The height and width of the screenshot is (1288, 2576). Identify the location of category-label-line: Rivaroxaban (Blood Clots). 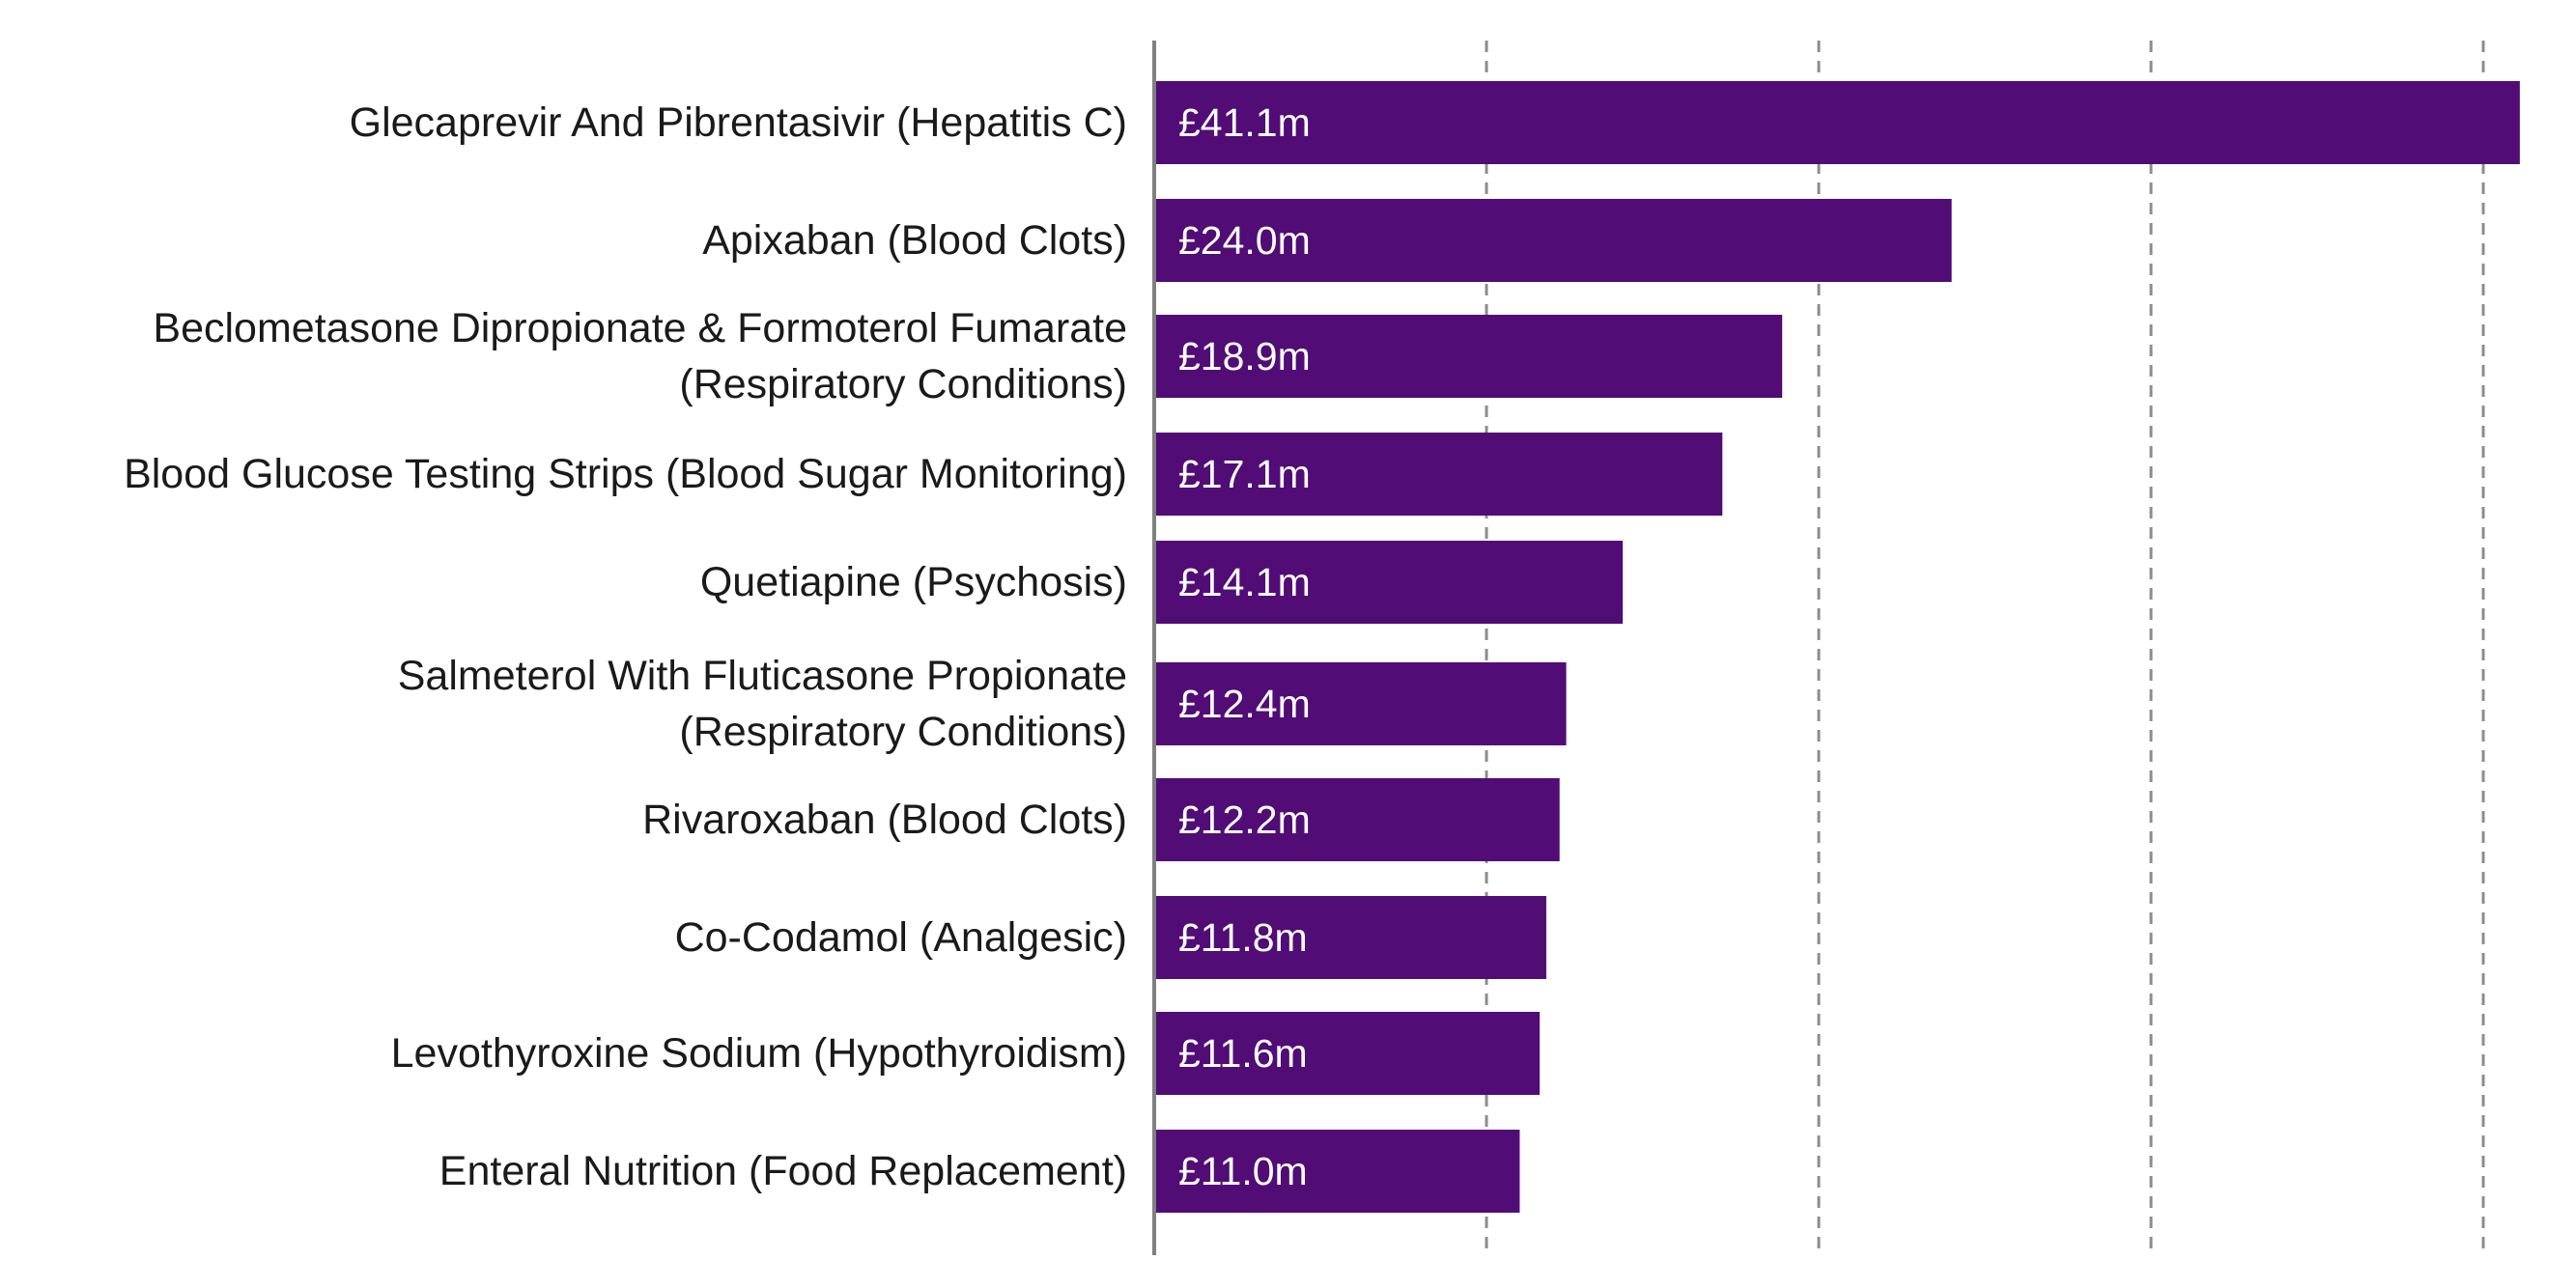
(884, 820).